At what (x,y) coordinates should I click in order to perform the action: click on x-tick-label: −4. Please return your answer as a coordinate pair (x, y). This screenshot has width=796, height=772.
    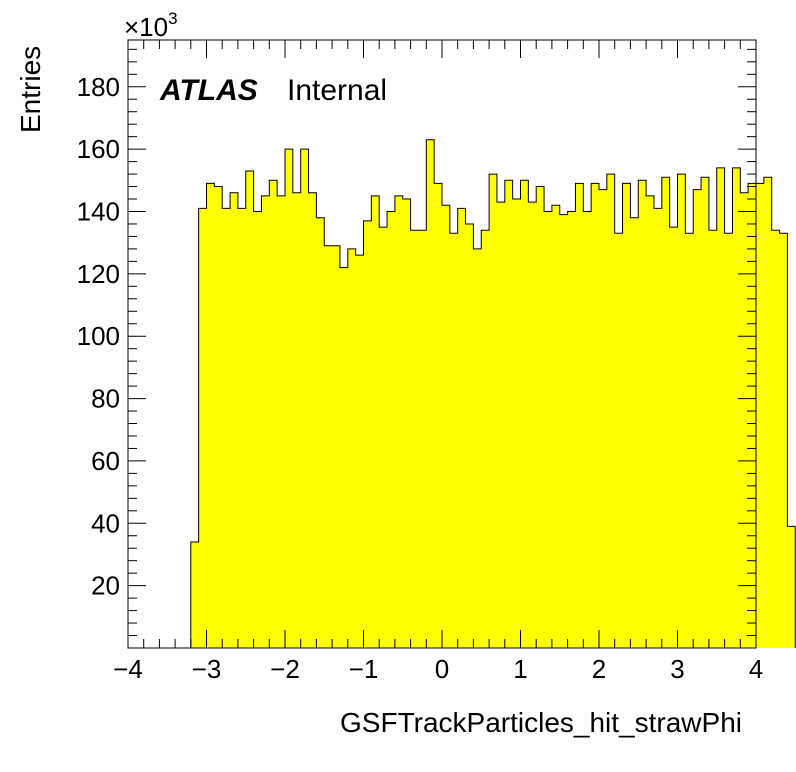
    Looking at the image, I should click on (128, 669).